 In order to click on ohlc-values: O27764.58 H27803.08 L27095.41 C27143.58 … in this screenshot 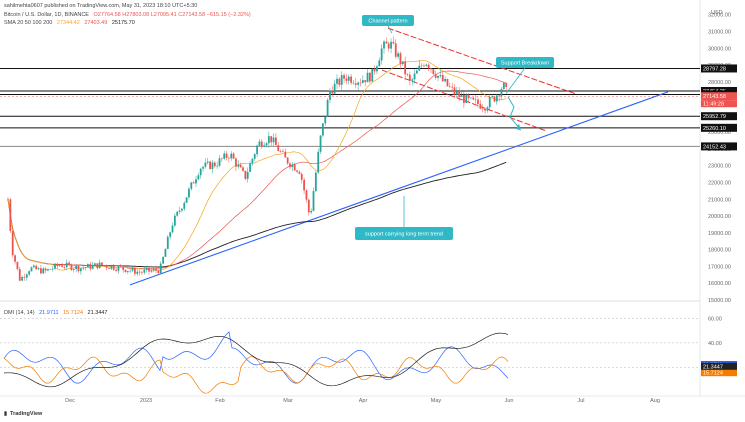, I will do `click(172, 15)`.